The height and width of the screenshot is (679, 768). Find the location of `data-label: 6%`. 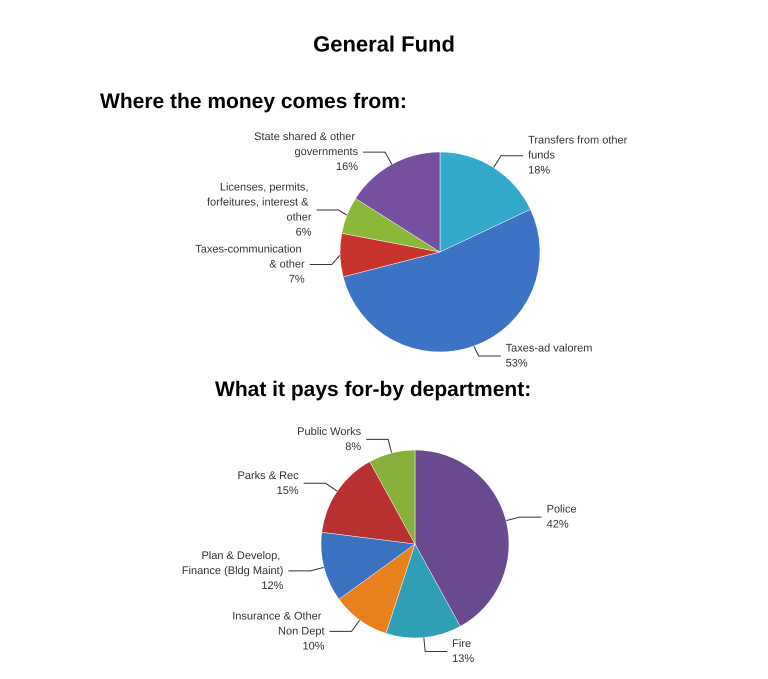

data-label: 6% is located at coordinates (304, 232).